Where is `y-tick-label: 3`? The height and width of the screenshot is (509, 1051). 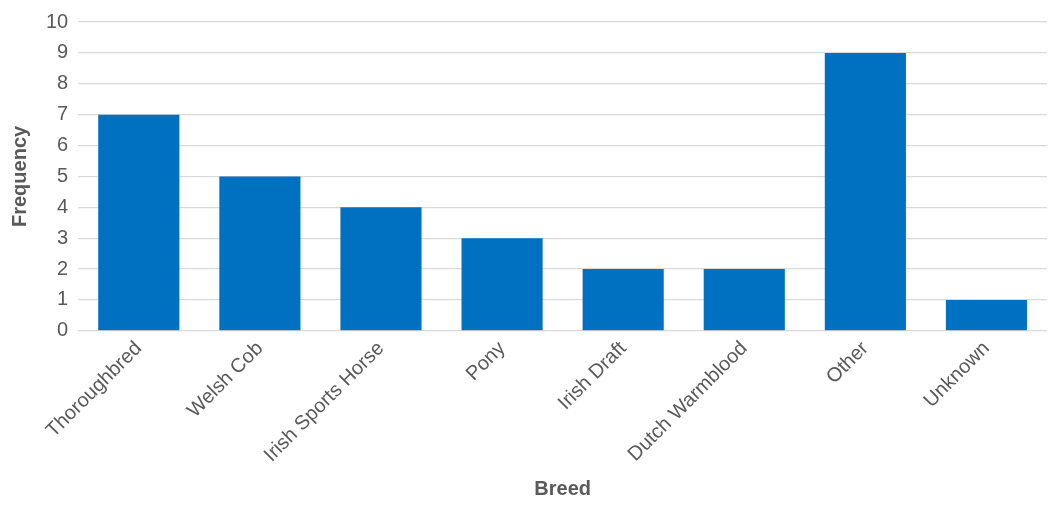
y-tick-label: 3 is located at coordinates (63, 236).